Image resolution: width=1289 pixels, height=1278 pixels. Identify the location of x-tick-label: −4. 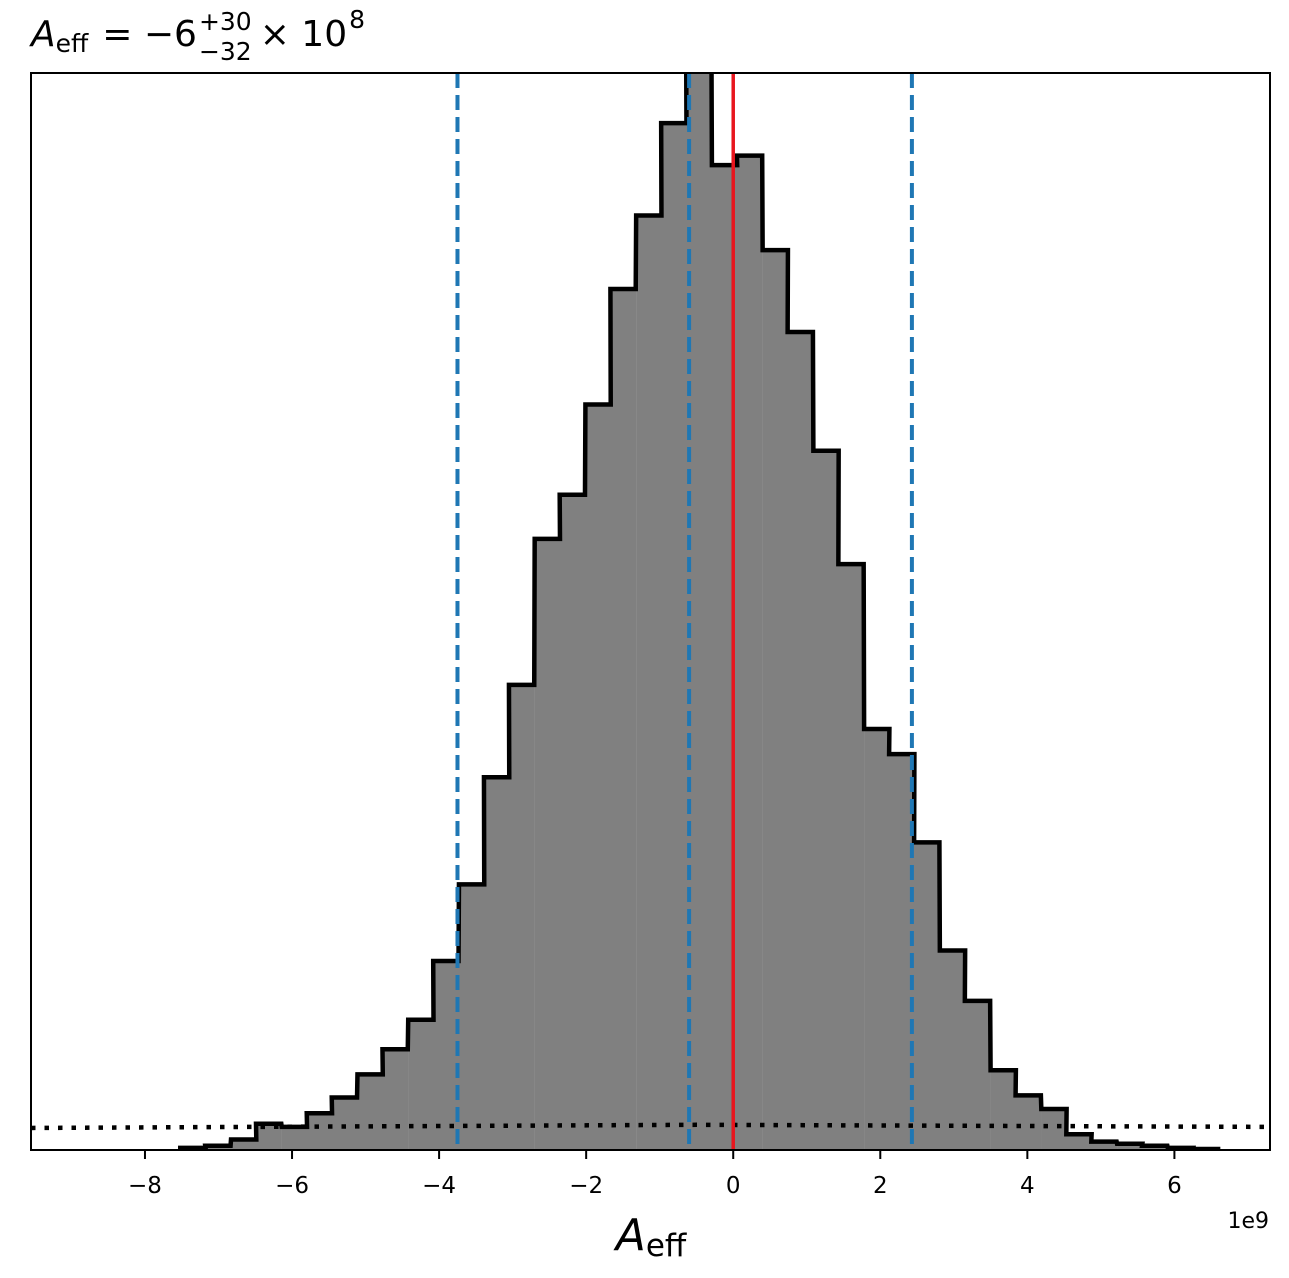
(439, 1186).